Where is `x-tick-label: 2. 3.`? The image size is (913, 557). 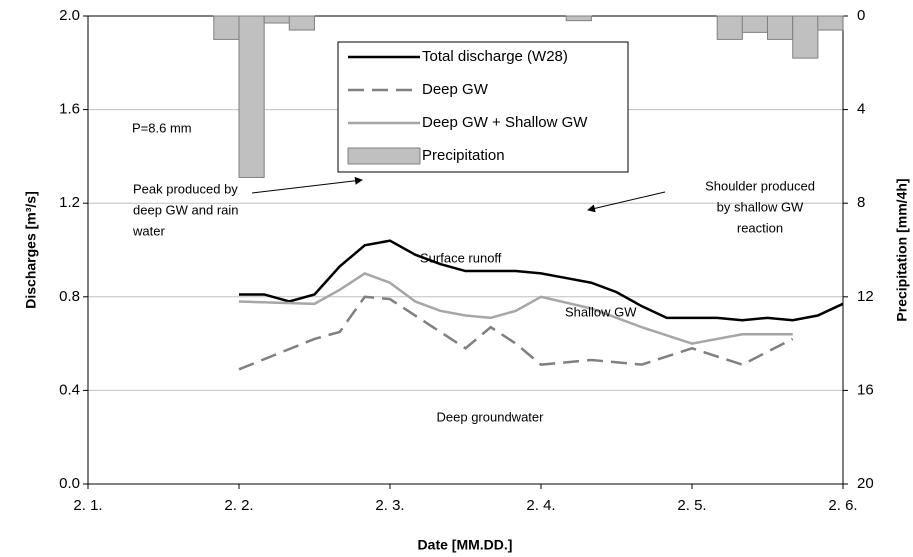
x-tick-label: 2. 3. is located at coordinates (389, 505).